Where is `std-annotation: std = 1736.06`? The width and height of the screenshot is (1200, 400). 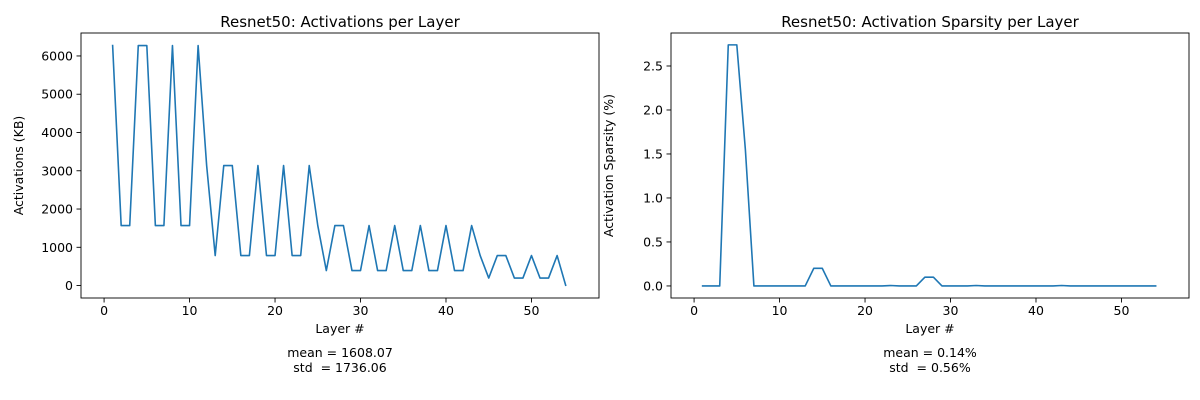
std-annotation: std = 1736.06 is located at coordinates (339, 367).